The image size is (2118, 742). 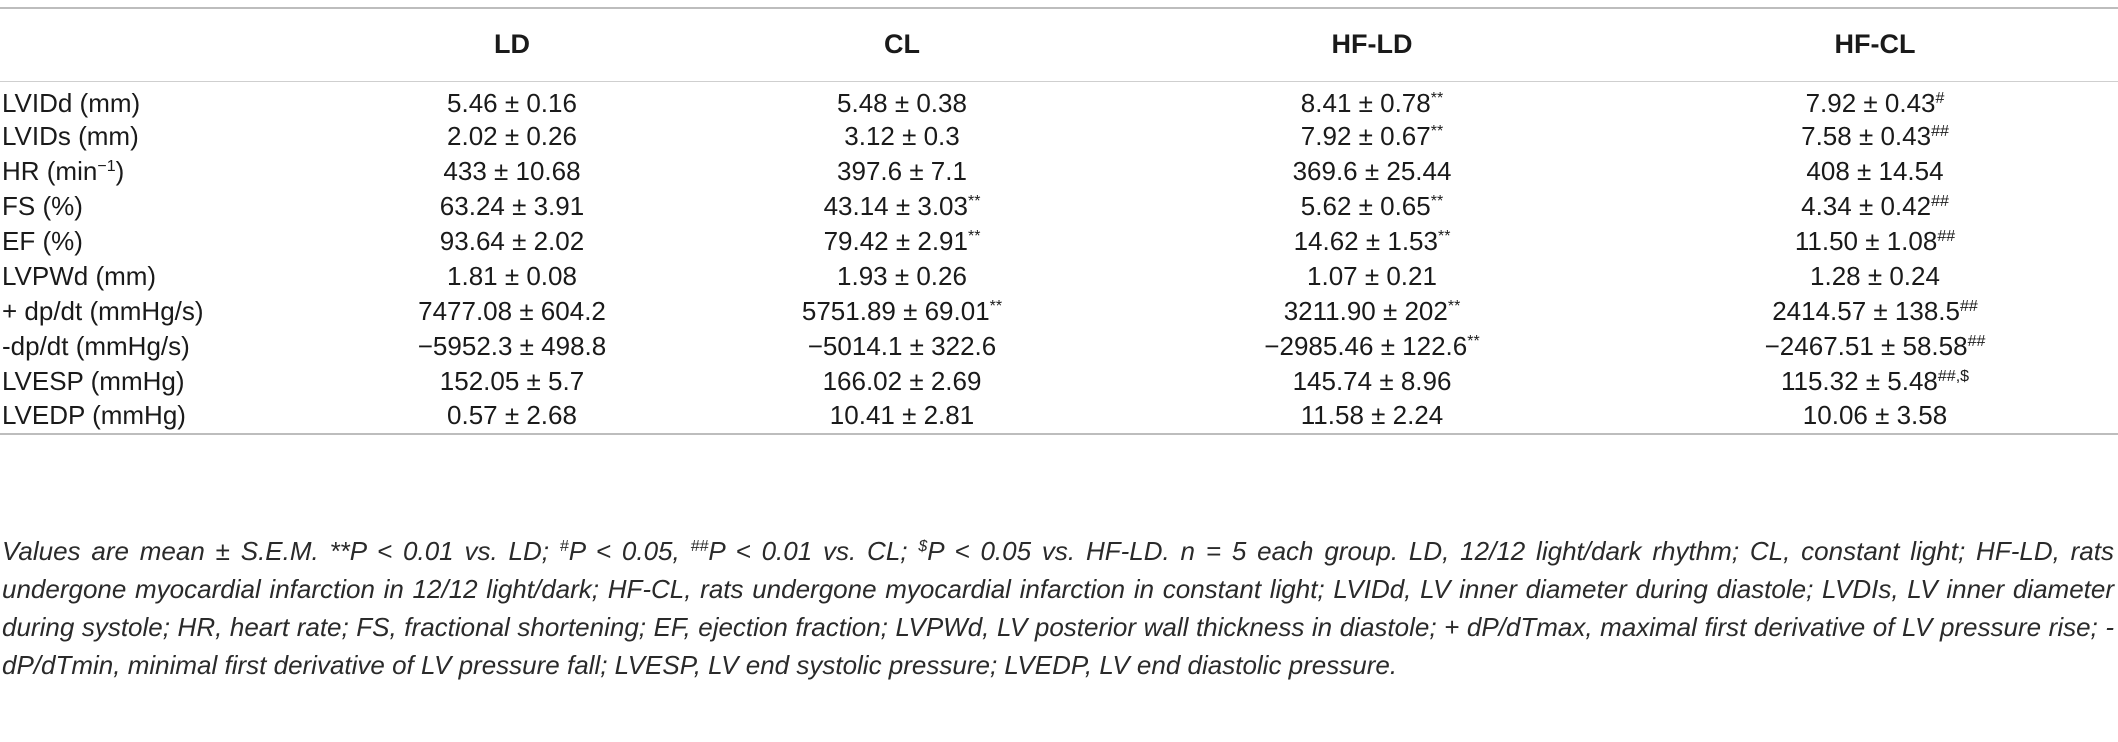 I want to click on table-cell: 1.07 ± 0.21, so click(x=1372, y=276).